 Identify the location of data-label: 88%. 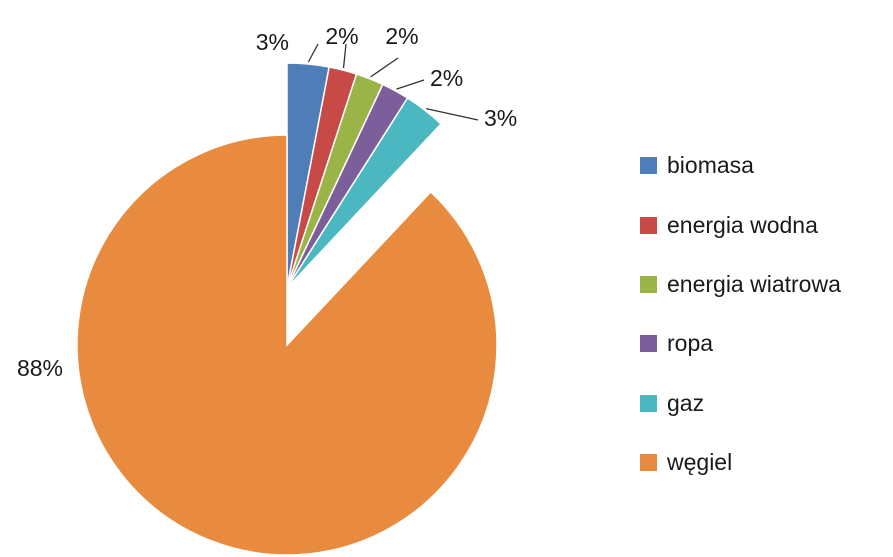
(40, 368).